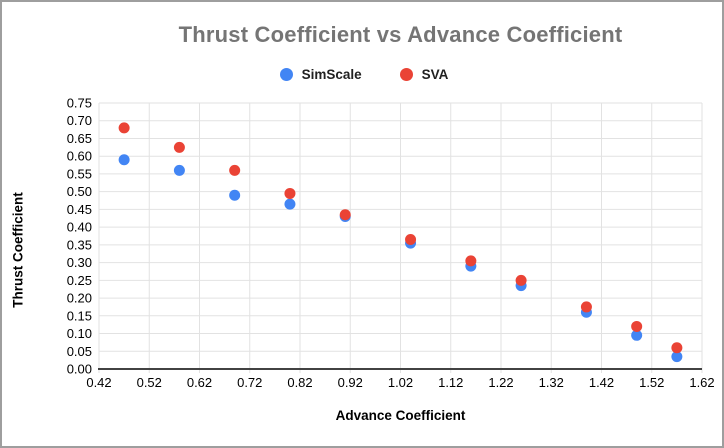 Image resolution: width=724 pixels, height=448 pixels. What do you see at coordinates (331, 74) in the screenshot?
I see `legend-label: SimScale` at bounding box center [331, 74].